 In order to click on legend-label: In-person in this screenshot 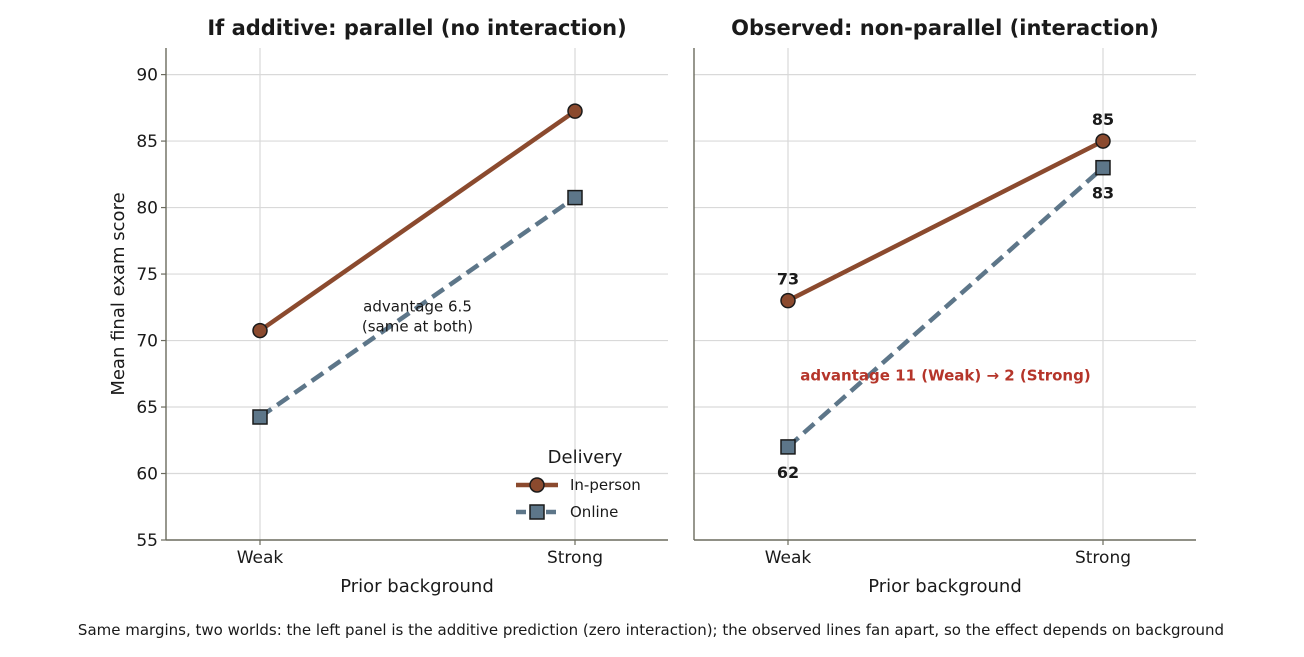, I will do `click(605, 485)`.